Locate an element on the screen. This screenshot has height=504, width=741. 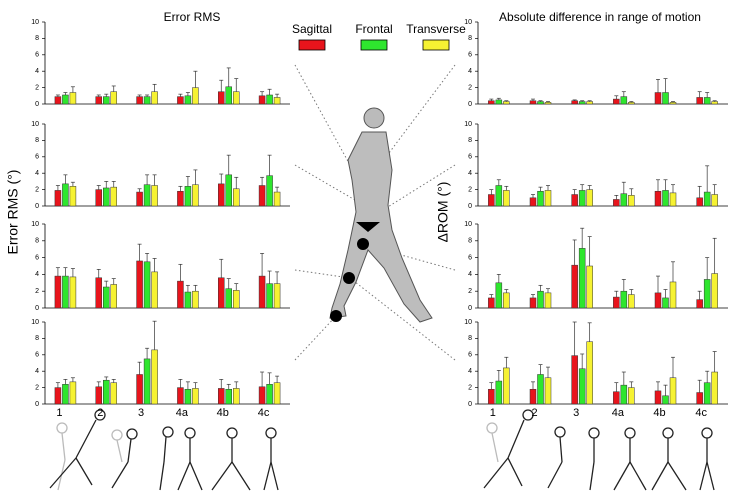
x-tick-label: 4a is located at coordinates (182, 413).